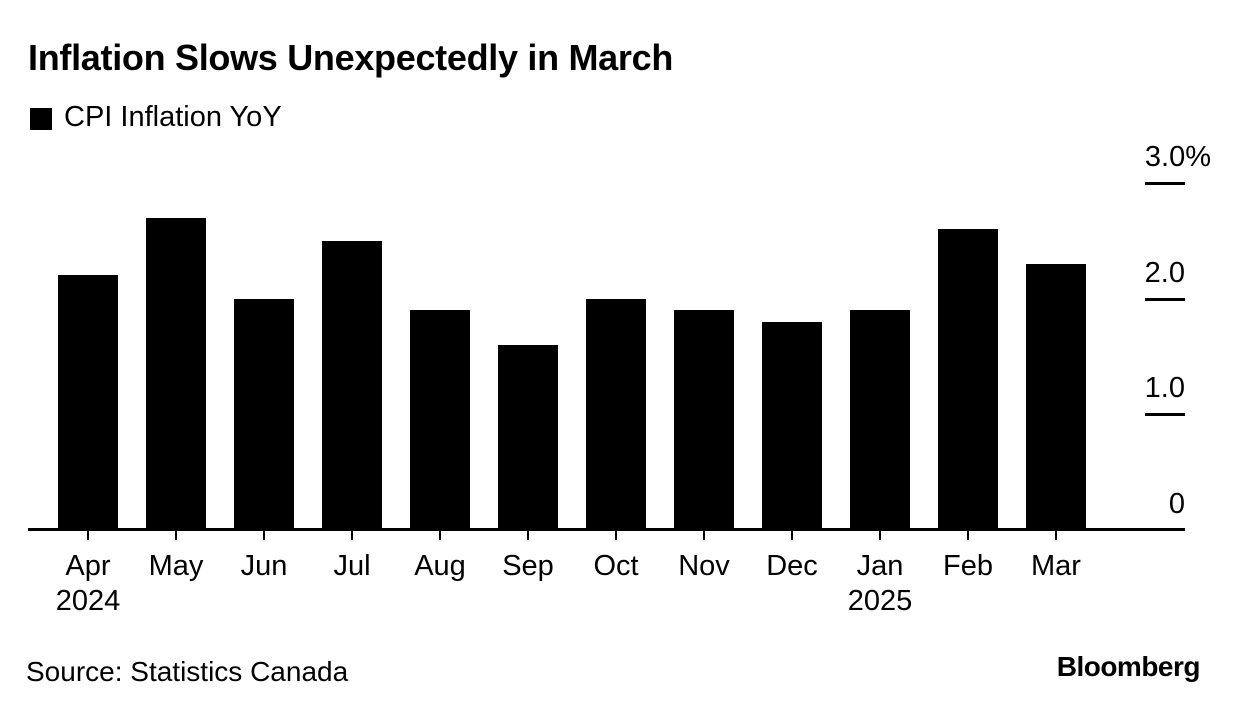  What do you see at coordinates (528, 436) in the screenshot?
I see `bar-sep` at bounding box center [528, 436].